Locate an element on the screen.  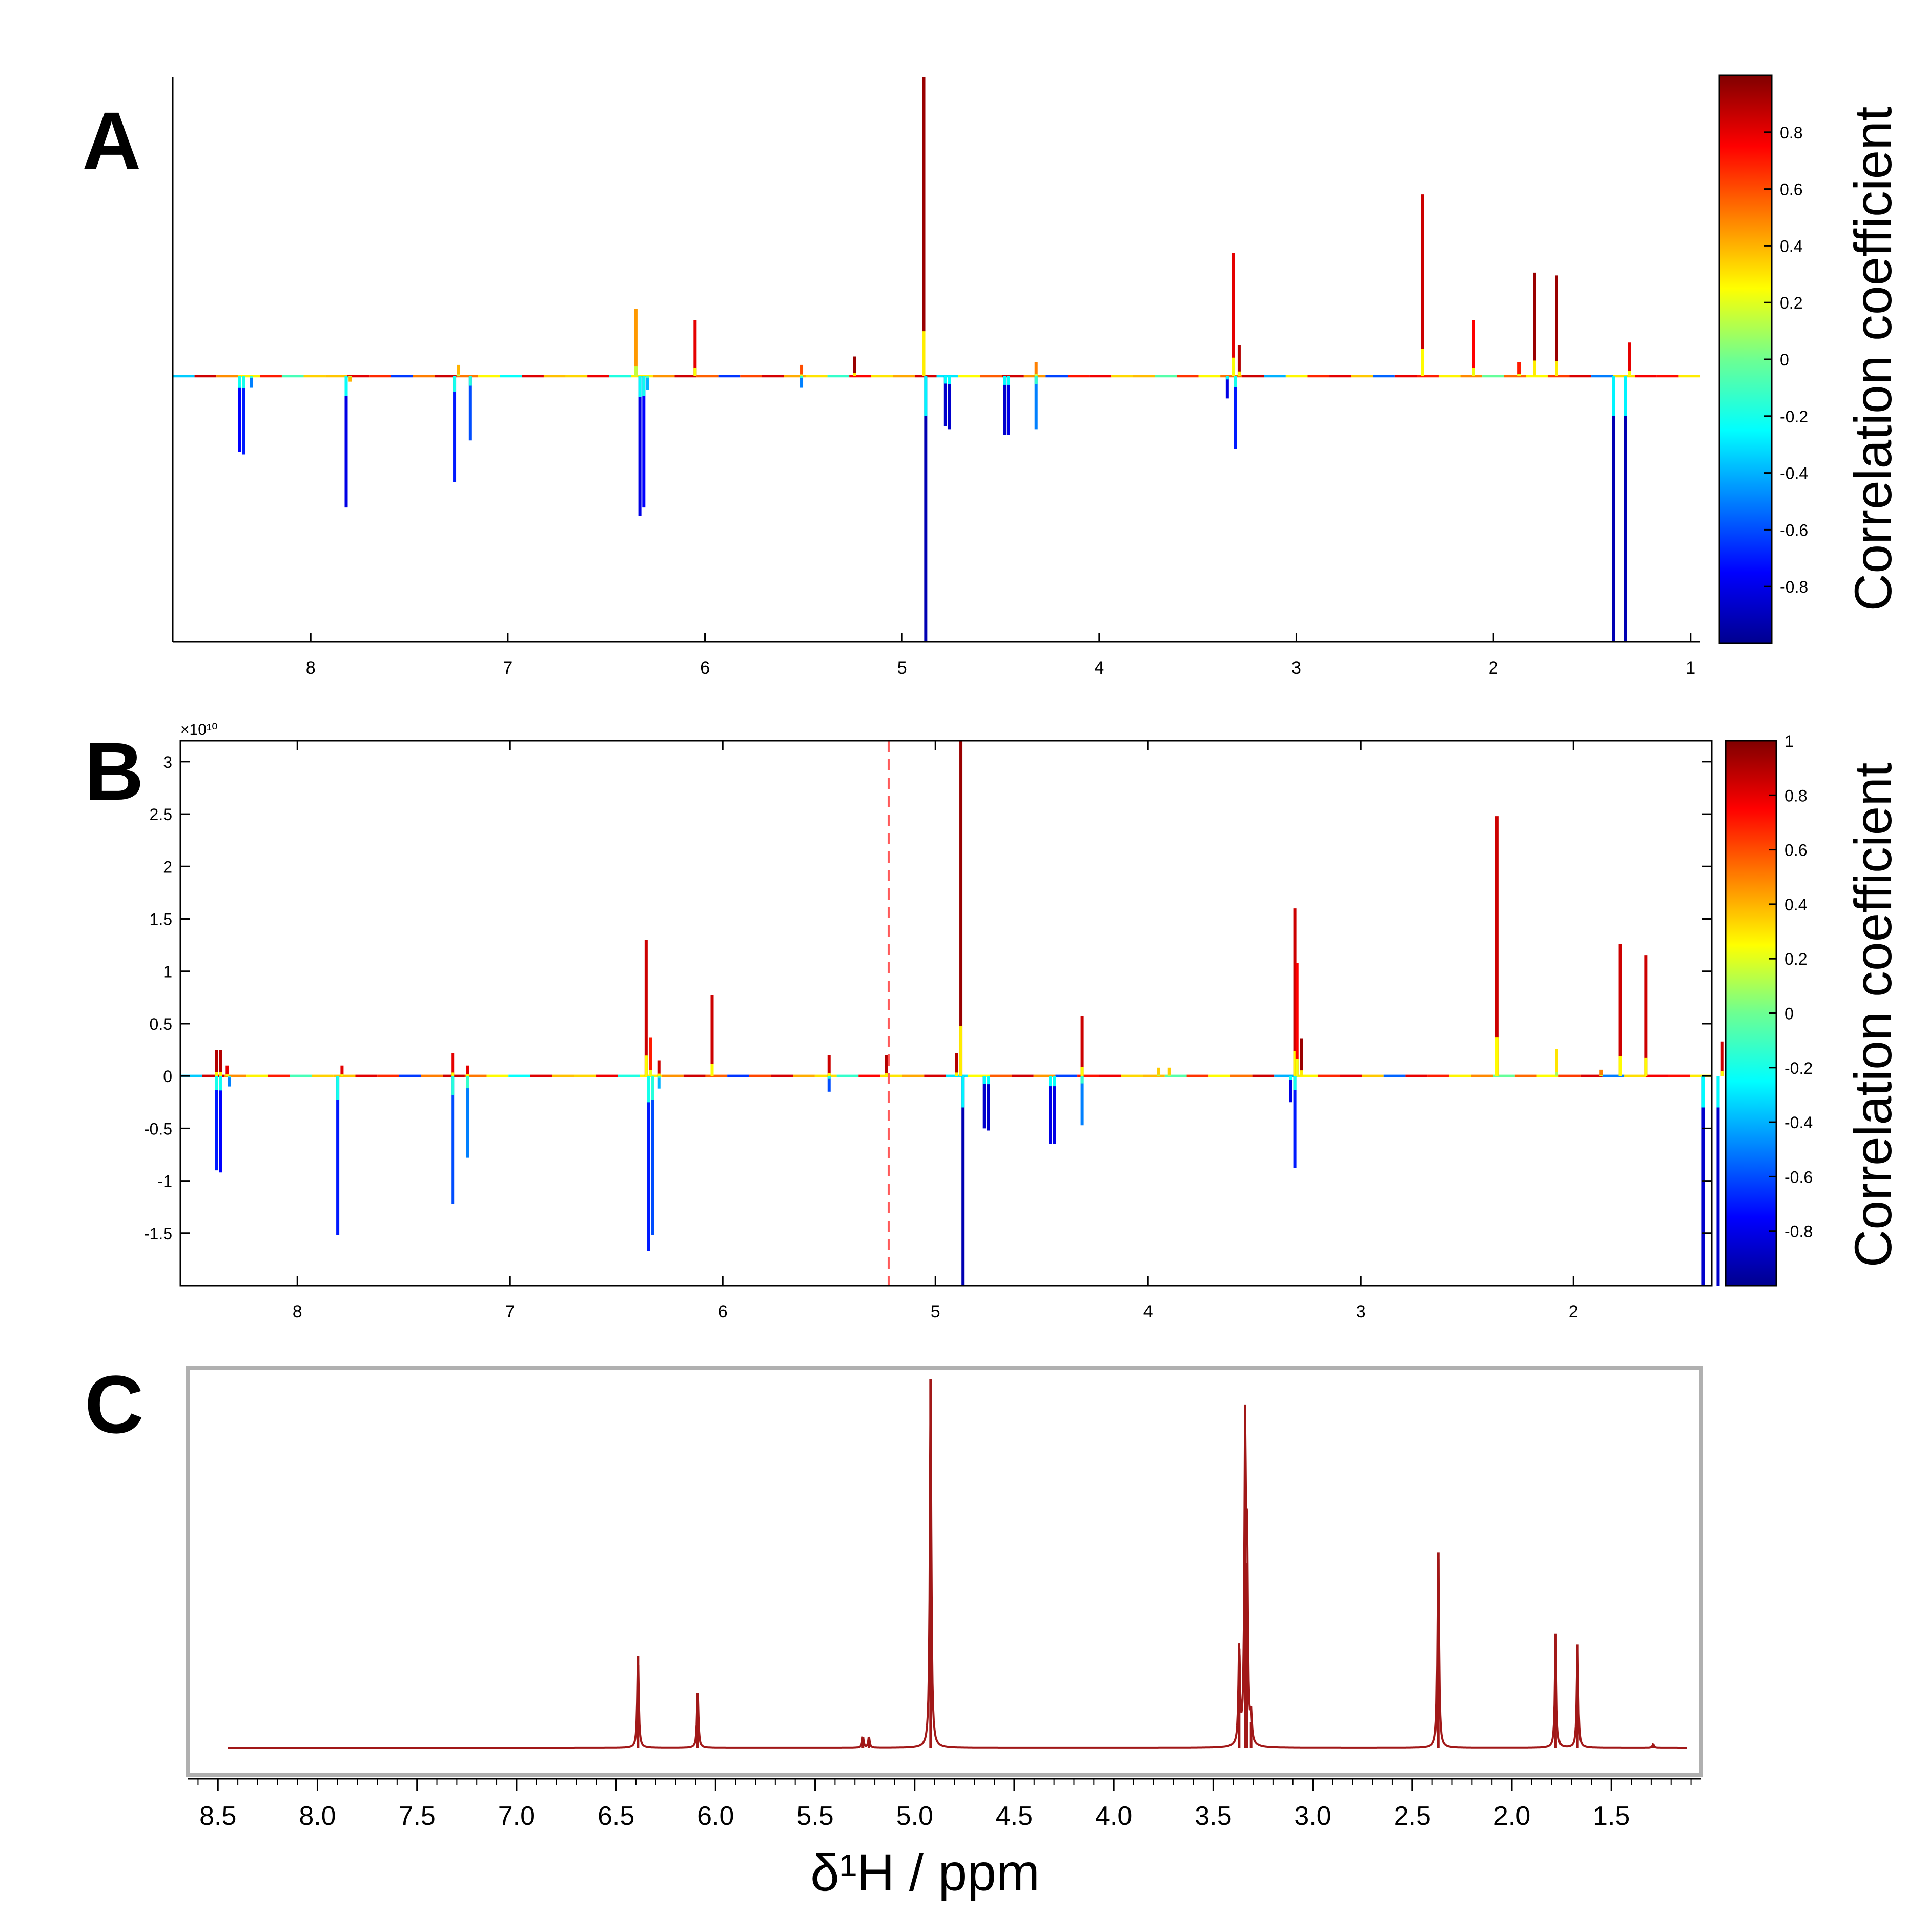
y-tick-label: 2 is located at coordinates (167, 867).